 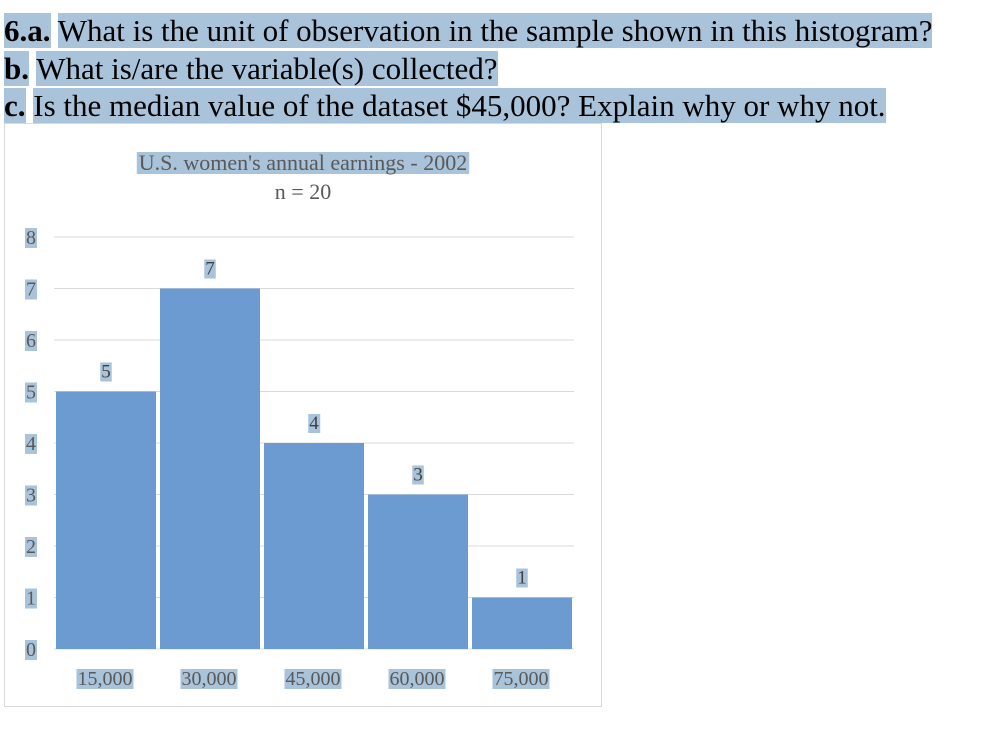 I want to click on data-label-30,000: 7, so click(x=210, y=269).